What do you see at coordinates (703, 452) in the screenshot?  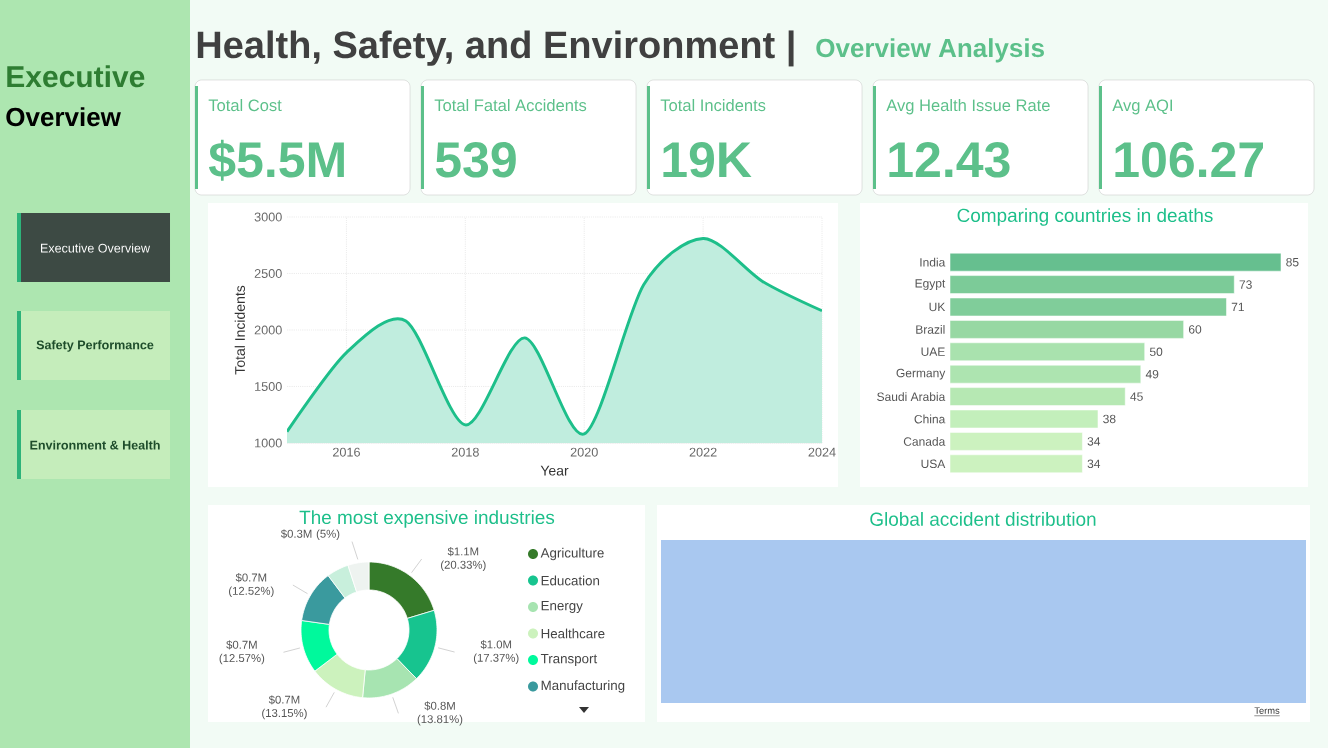 I see `x-tick-label: 2022` at bounding box center [703, 452].